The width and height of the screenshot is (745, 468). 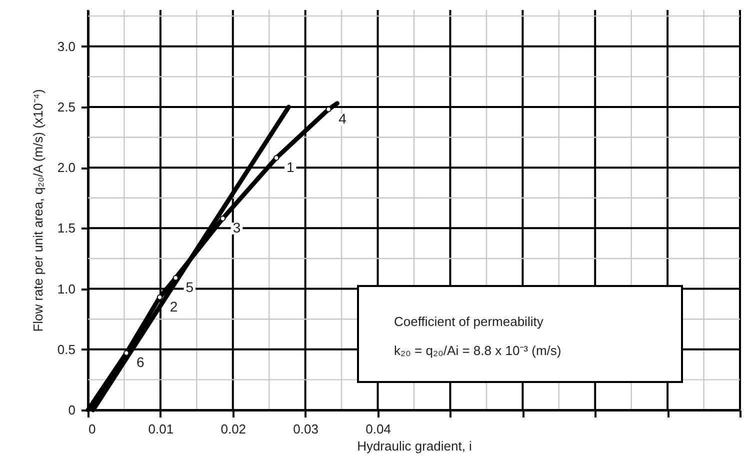 What do you see at coordinates (72, 410) in the screenshot?
I see `y-tick-label: 0` at bounding box center [72, 410].